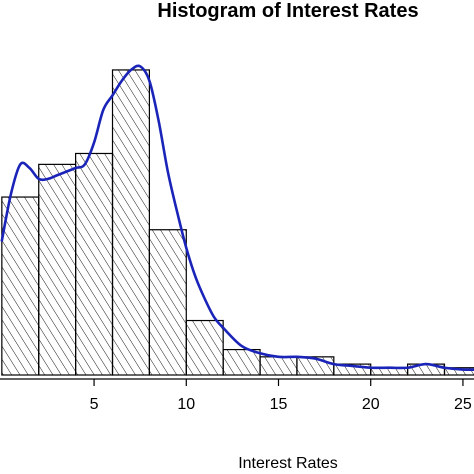  What do you see at coordinates (287, 11) in the screenshot?
I see `chart-title: Histogram of Interest Rates` at bounding box center [287, 11].